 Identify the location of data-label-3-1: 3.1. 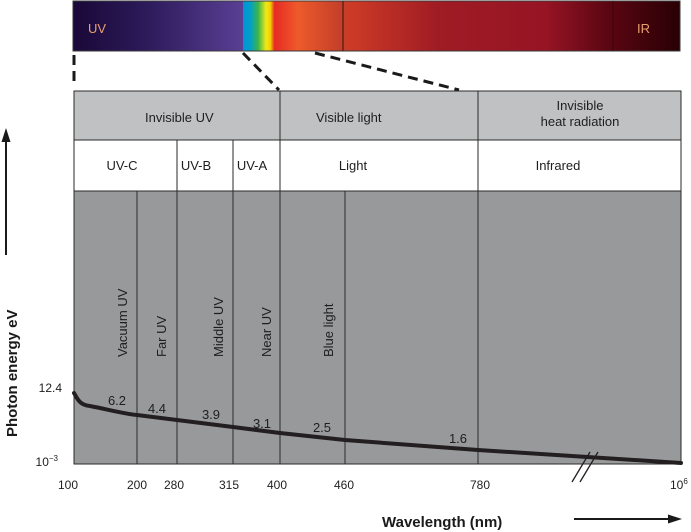
(262, 423).